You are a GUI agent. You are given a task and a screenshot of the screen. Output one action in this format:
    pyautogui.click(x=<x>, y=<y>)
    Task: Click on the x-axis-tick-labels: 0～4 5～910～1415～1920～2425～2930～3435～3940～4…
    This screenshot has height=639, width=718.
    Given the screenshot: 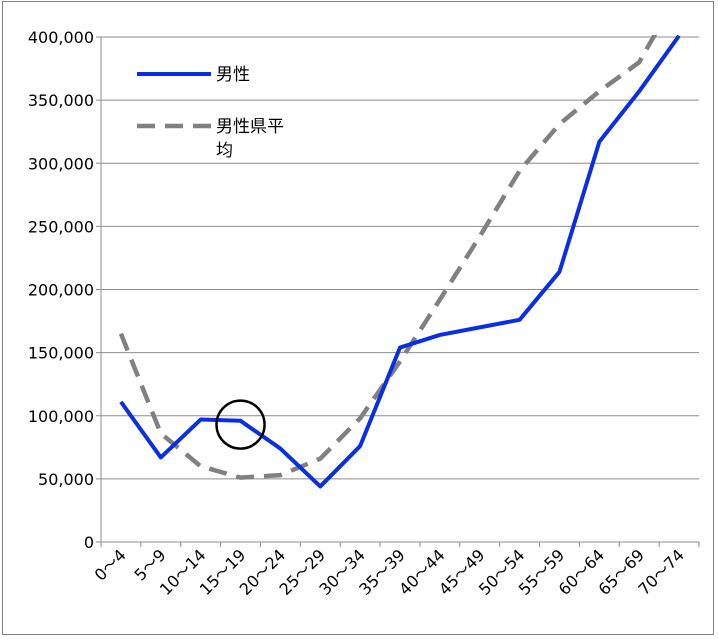 What is the action you would take?
    pyautogui.click(x=389, y=572)
    